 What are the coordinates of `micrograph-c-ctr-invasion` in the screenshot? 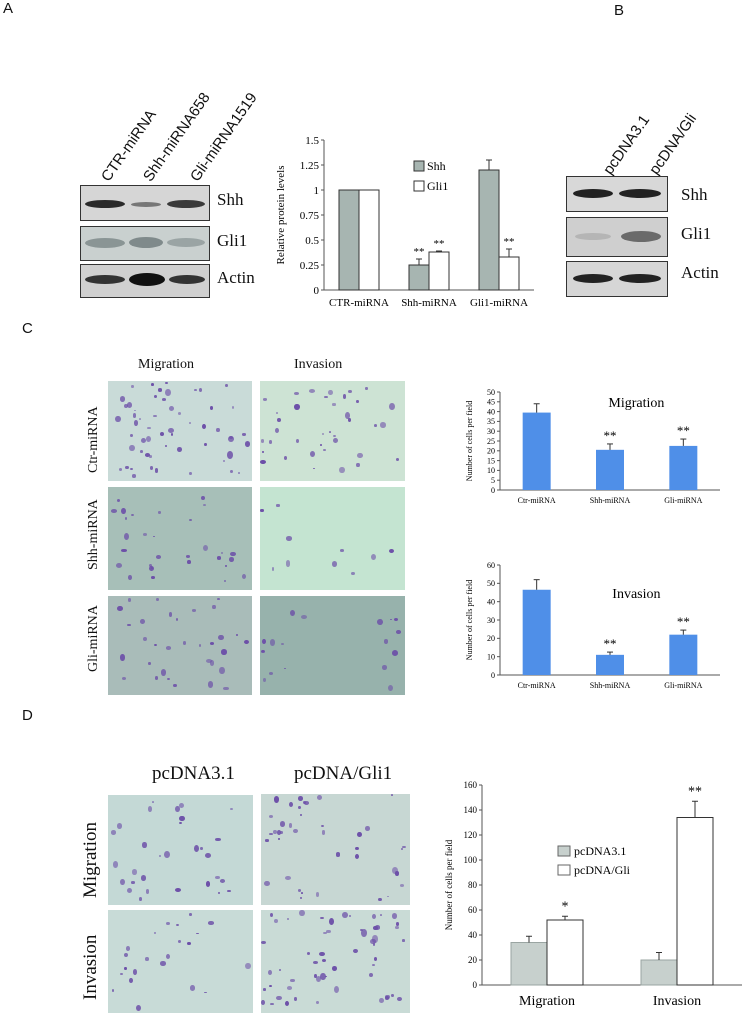 It's located at (332, 431).